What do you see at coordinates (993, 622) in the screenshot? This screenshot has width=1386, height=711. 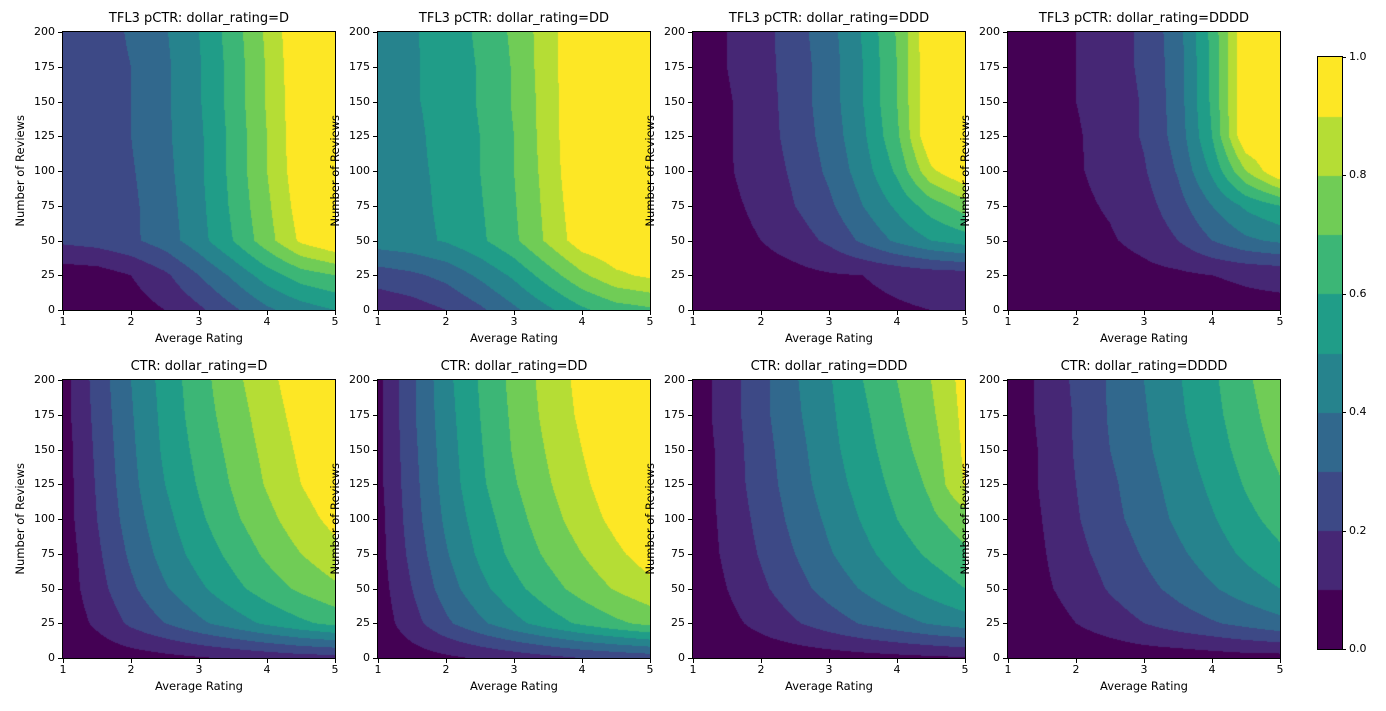 I see `subplot-ctr-dollar-rating-dddd-y-tick-label: 25` at bounding box center [993, 622].